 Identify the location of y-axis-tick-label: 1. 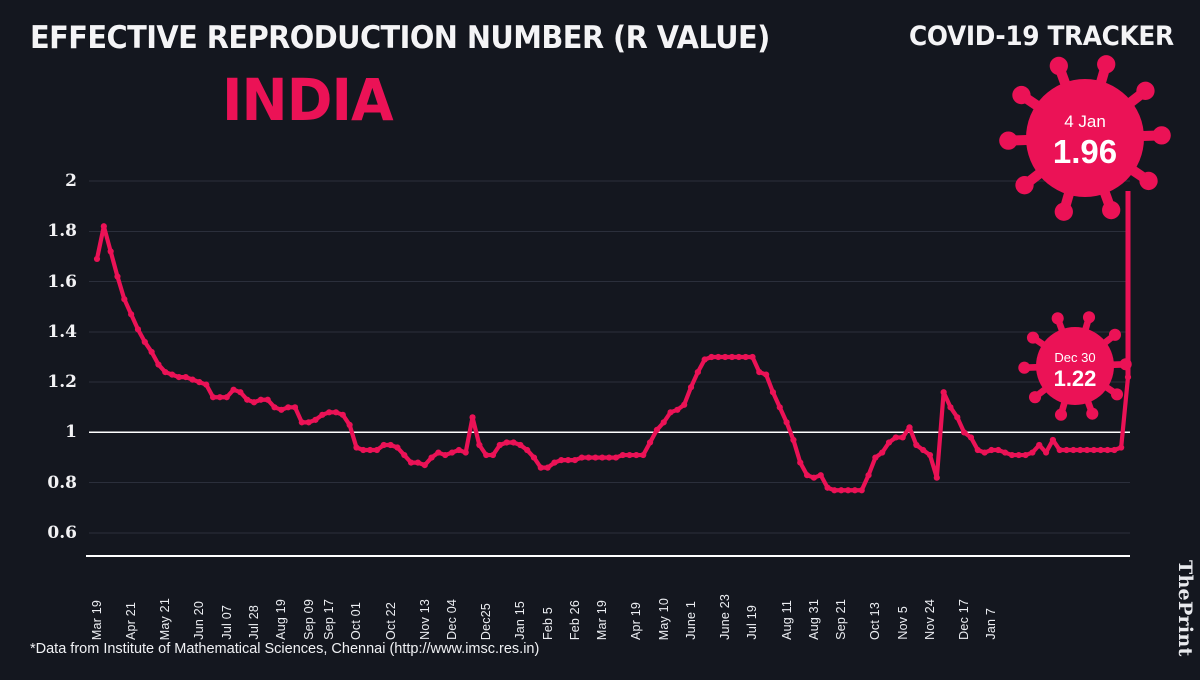
(71, 432).